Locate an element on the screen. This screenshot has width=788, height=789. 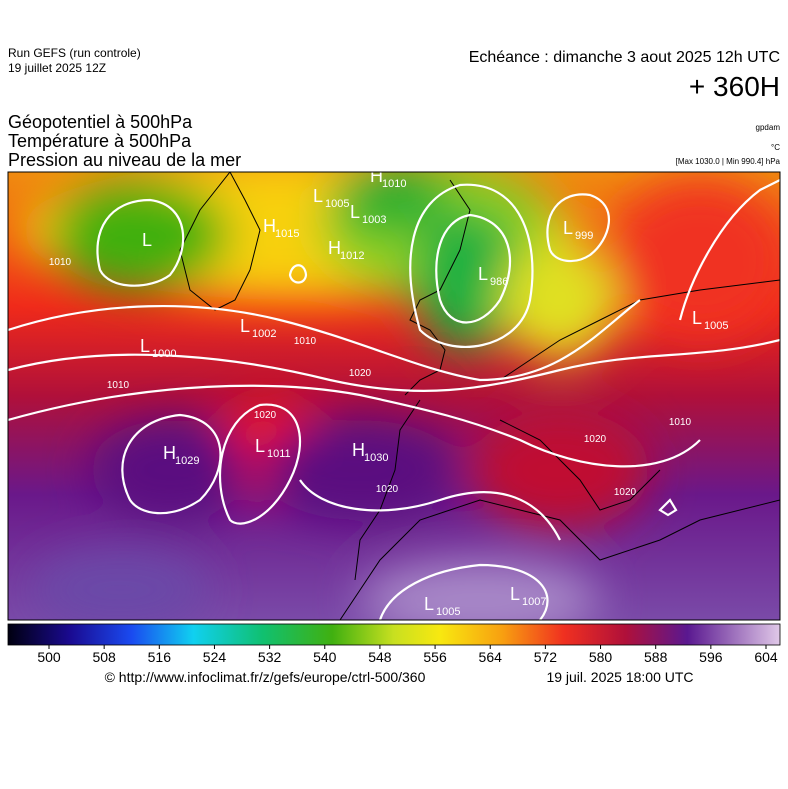
unit: °C is located at coordinates (775, 147).